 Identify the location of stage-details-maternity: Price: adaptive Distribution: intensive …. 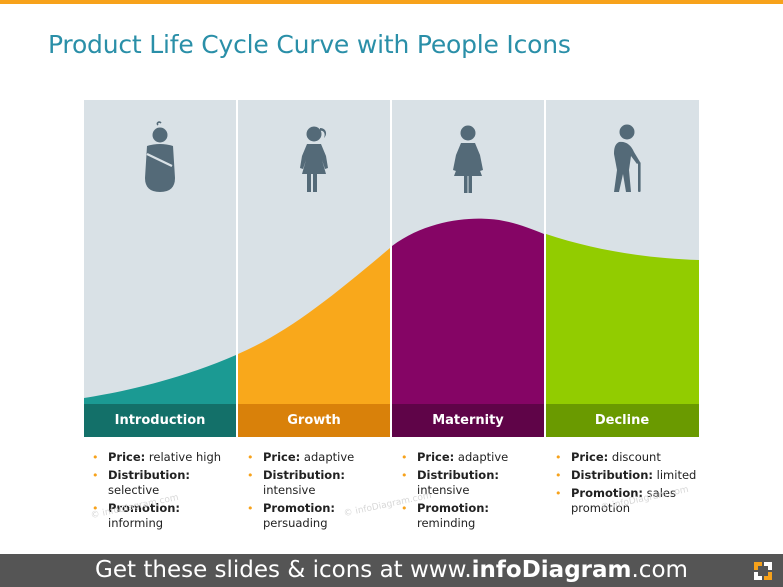
(470, 492).